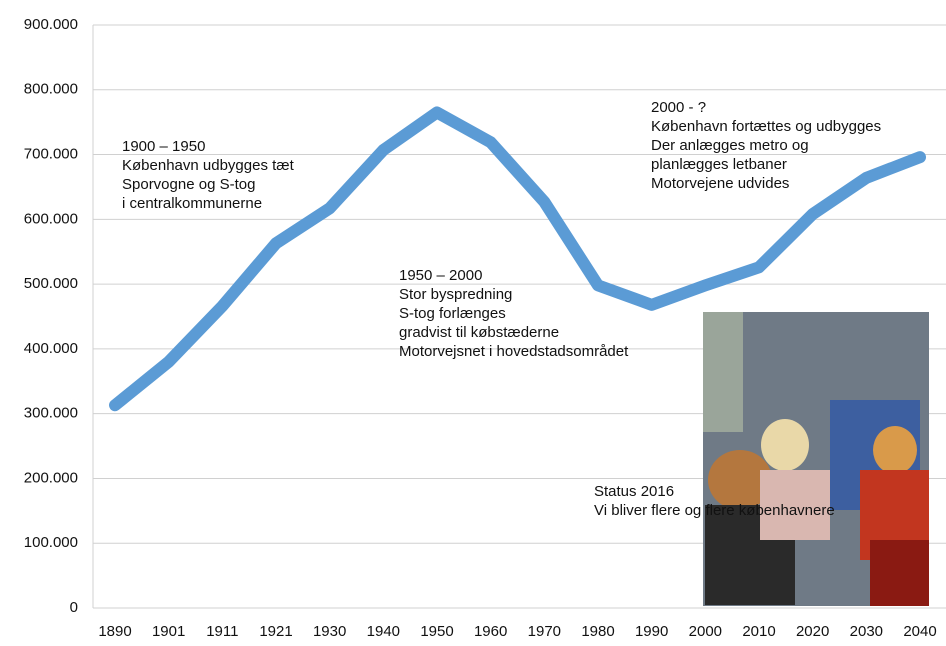 The image size is (946, 646). I want to click on y-tick-label: 500.000, so click(51, 283).